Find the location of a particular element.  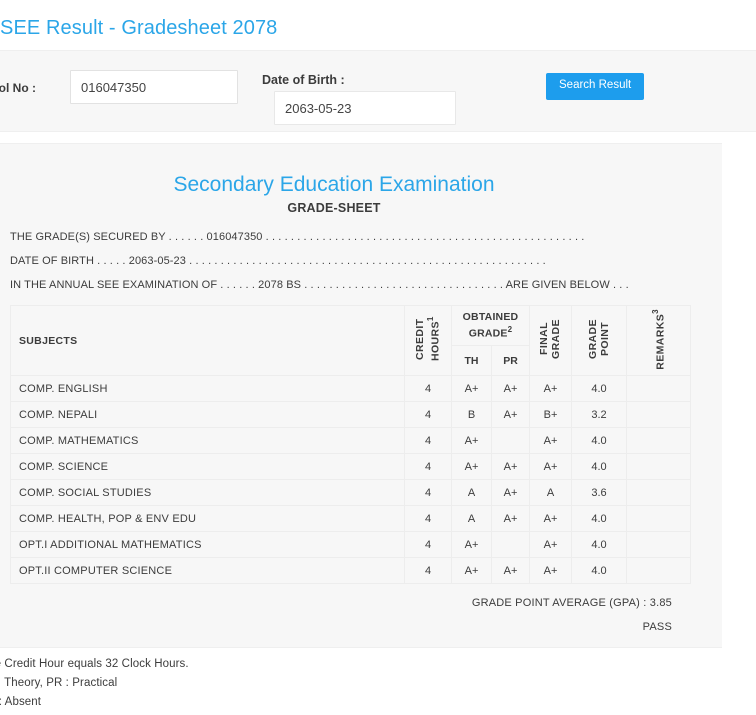

table-row: OPT.I ADDITIONAL MATHEMATICS 4 A+ A+ 4.0 is located at coordinates (351, 545).